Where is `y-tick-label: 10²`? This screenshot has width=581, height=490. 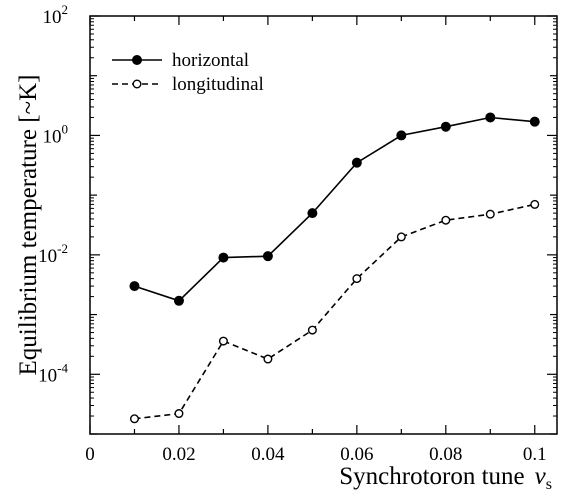
y-tick-label: 10² is located at coordinates (56, 15).